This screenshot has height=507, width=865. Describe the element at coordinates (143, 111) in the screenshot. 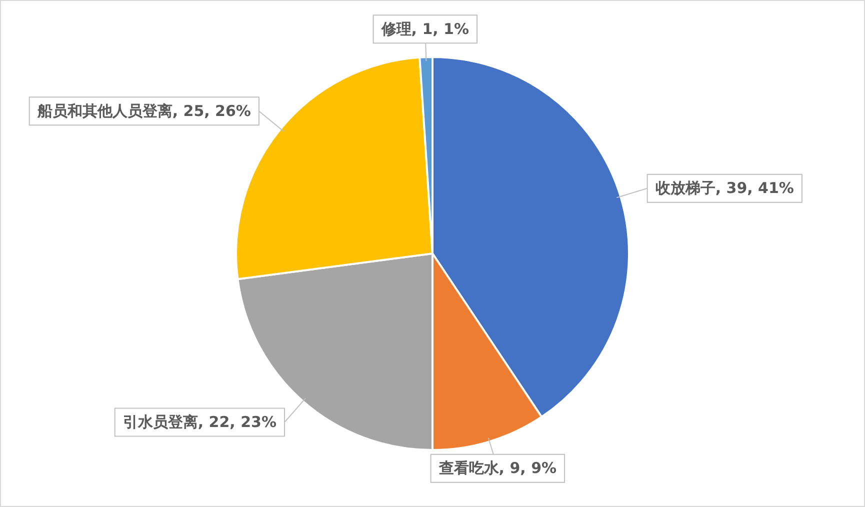

I see `slice-label: 船员和其他人员登离, 25, 26%` at that location.